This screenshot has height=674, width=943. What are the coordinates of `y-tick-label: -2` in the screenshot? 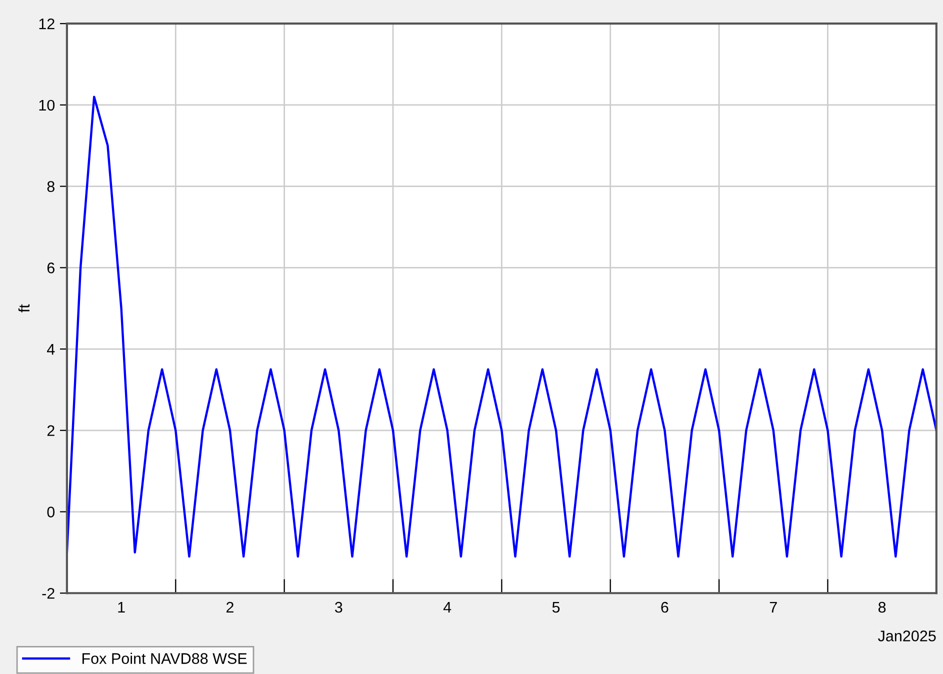 It's located at (48, 593).